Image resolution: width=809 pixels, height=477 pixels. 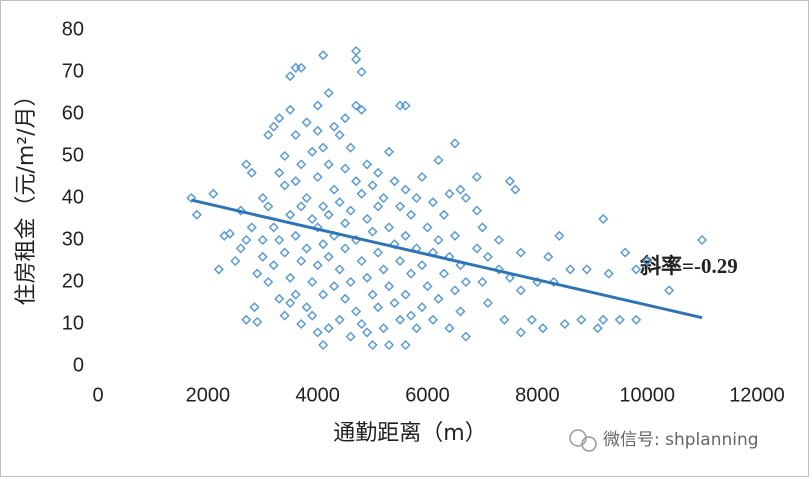 I want to click on x-tick-label: 4000, so click(x=317, y=395).